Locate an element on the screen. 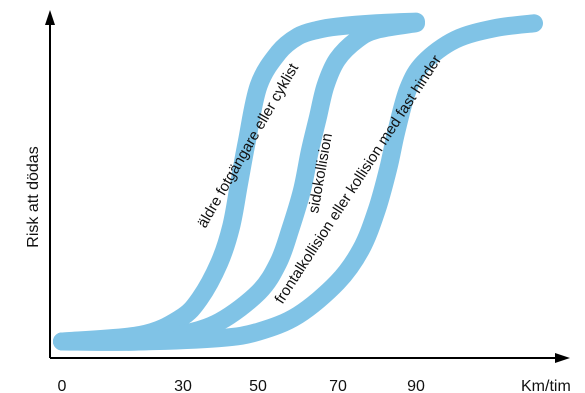 The height and width of the screenshot is (393, 585). y-axis-arrow is located at coordinates (50, 17).